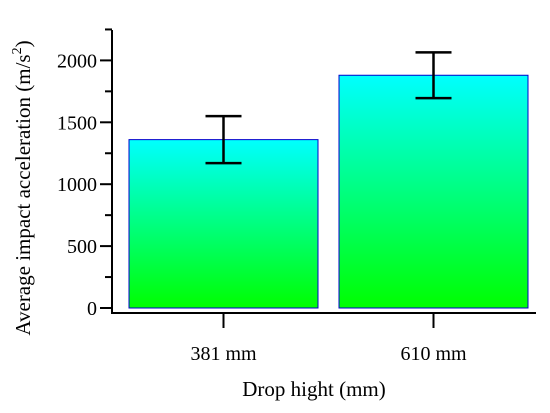  I want to click on y-ticks: 0 500 1000 1500 2000, so click(84, 174).